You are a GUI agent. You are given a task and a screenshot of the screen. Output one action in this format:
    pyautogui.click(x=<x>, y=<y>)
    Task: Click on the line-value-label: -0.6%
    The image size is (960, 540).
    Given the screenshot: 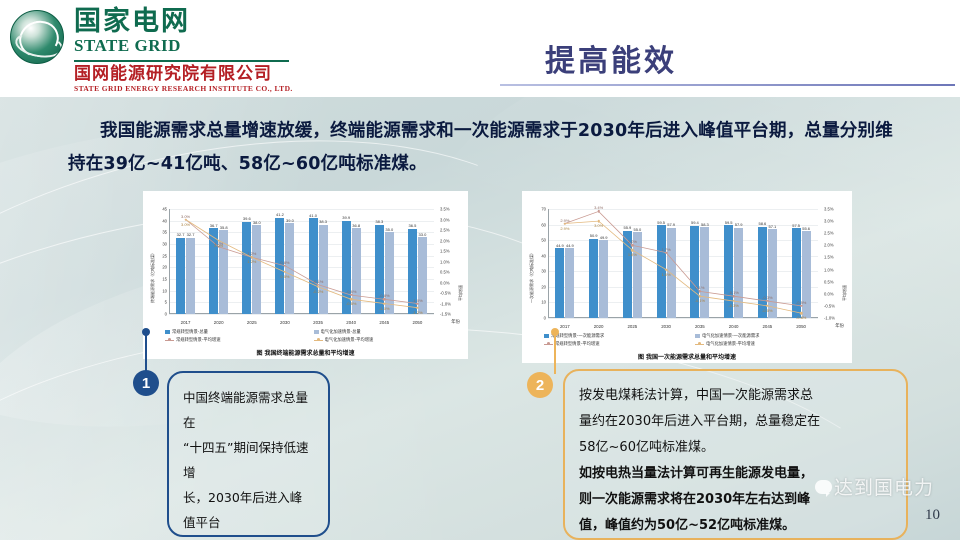 What is the action you would take?
    pyautogui.click(x=351, y=292)
    